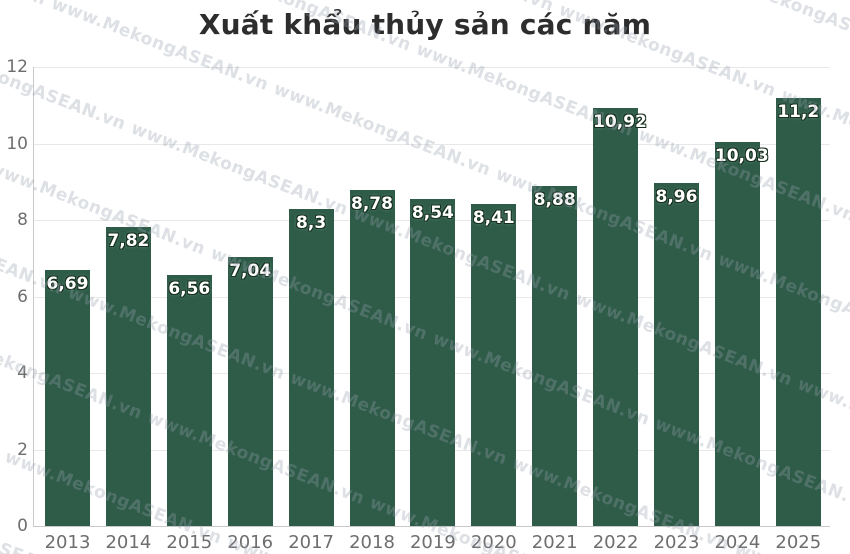 Image resolution: width=850 pixels, height=554 pixels. What do you see at coordinates (798, 311) in the screenshot?
I see `bar-2025: 11,2` at bounding box center [798, 311].